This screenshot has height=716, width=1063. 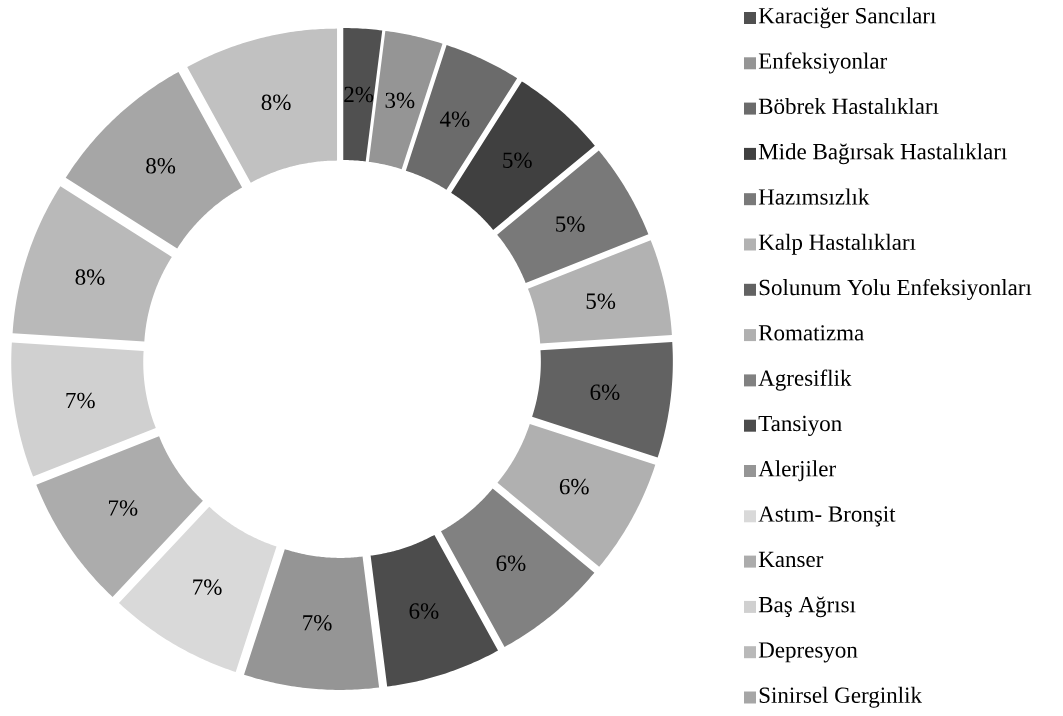 What do you see at coordinates (811, 333) in the screenshot?
I see `legend-label: Romatizma` at bounding box center [811, 333].